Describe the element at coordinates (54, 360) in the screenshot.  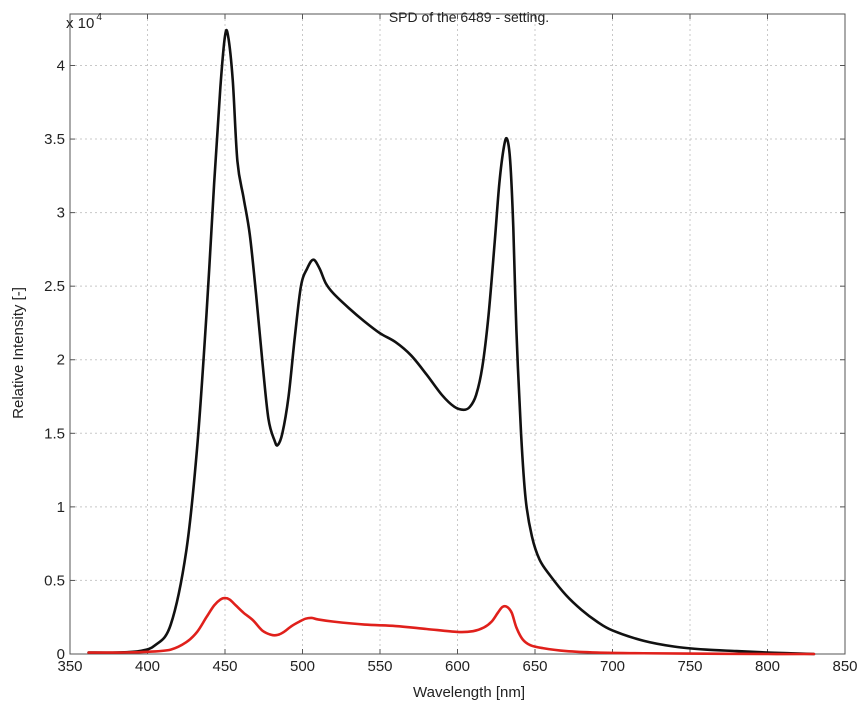
I see `y-tick-labels: 0 0.5 1 1.5 2 2.5 3 3.5 4` at that location.